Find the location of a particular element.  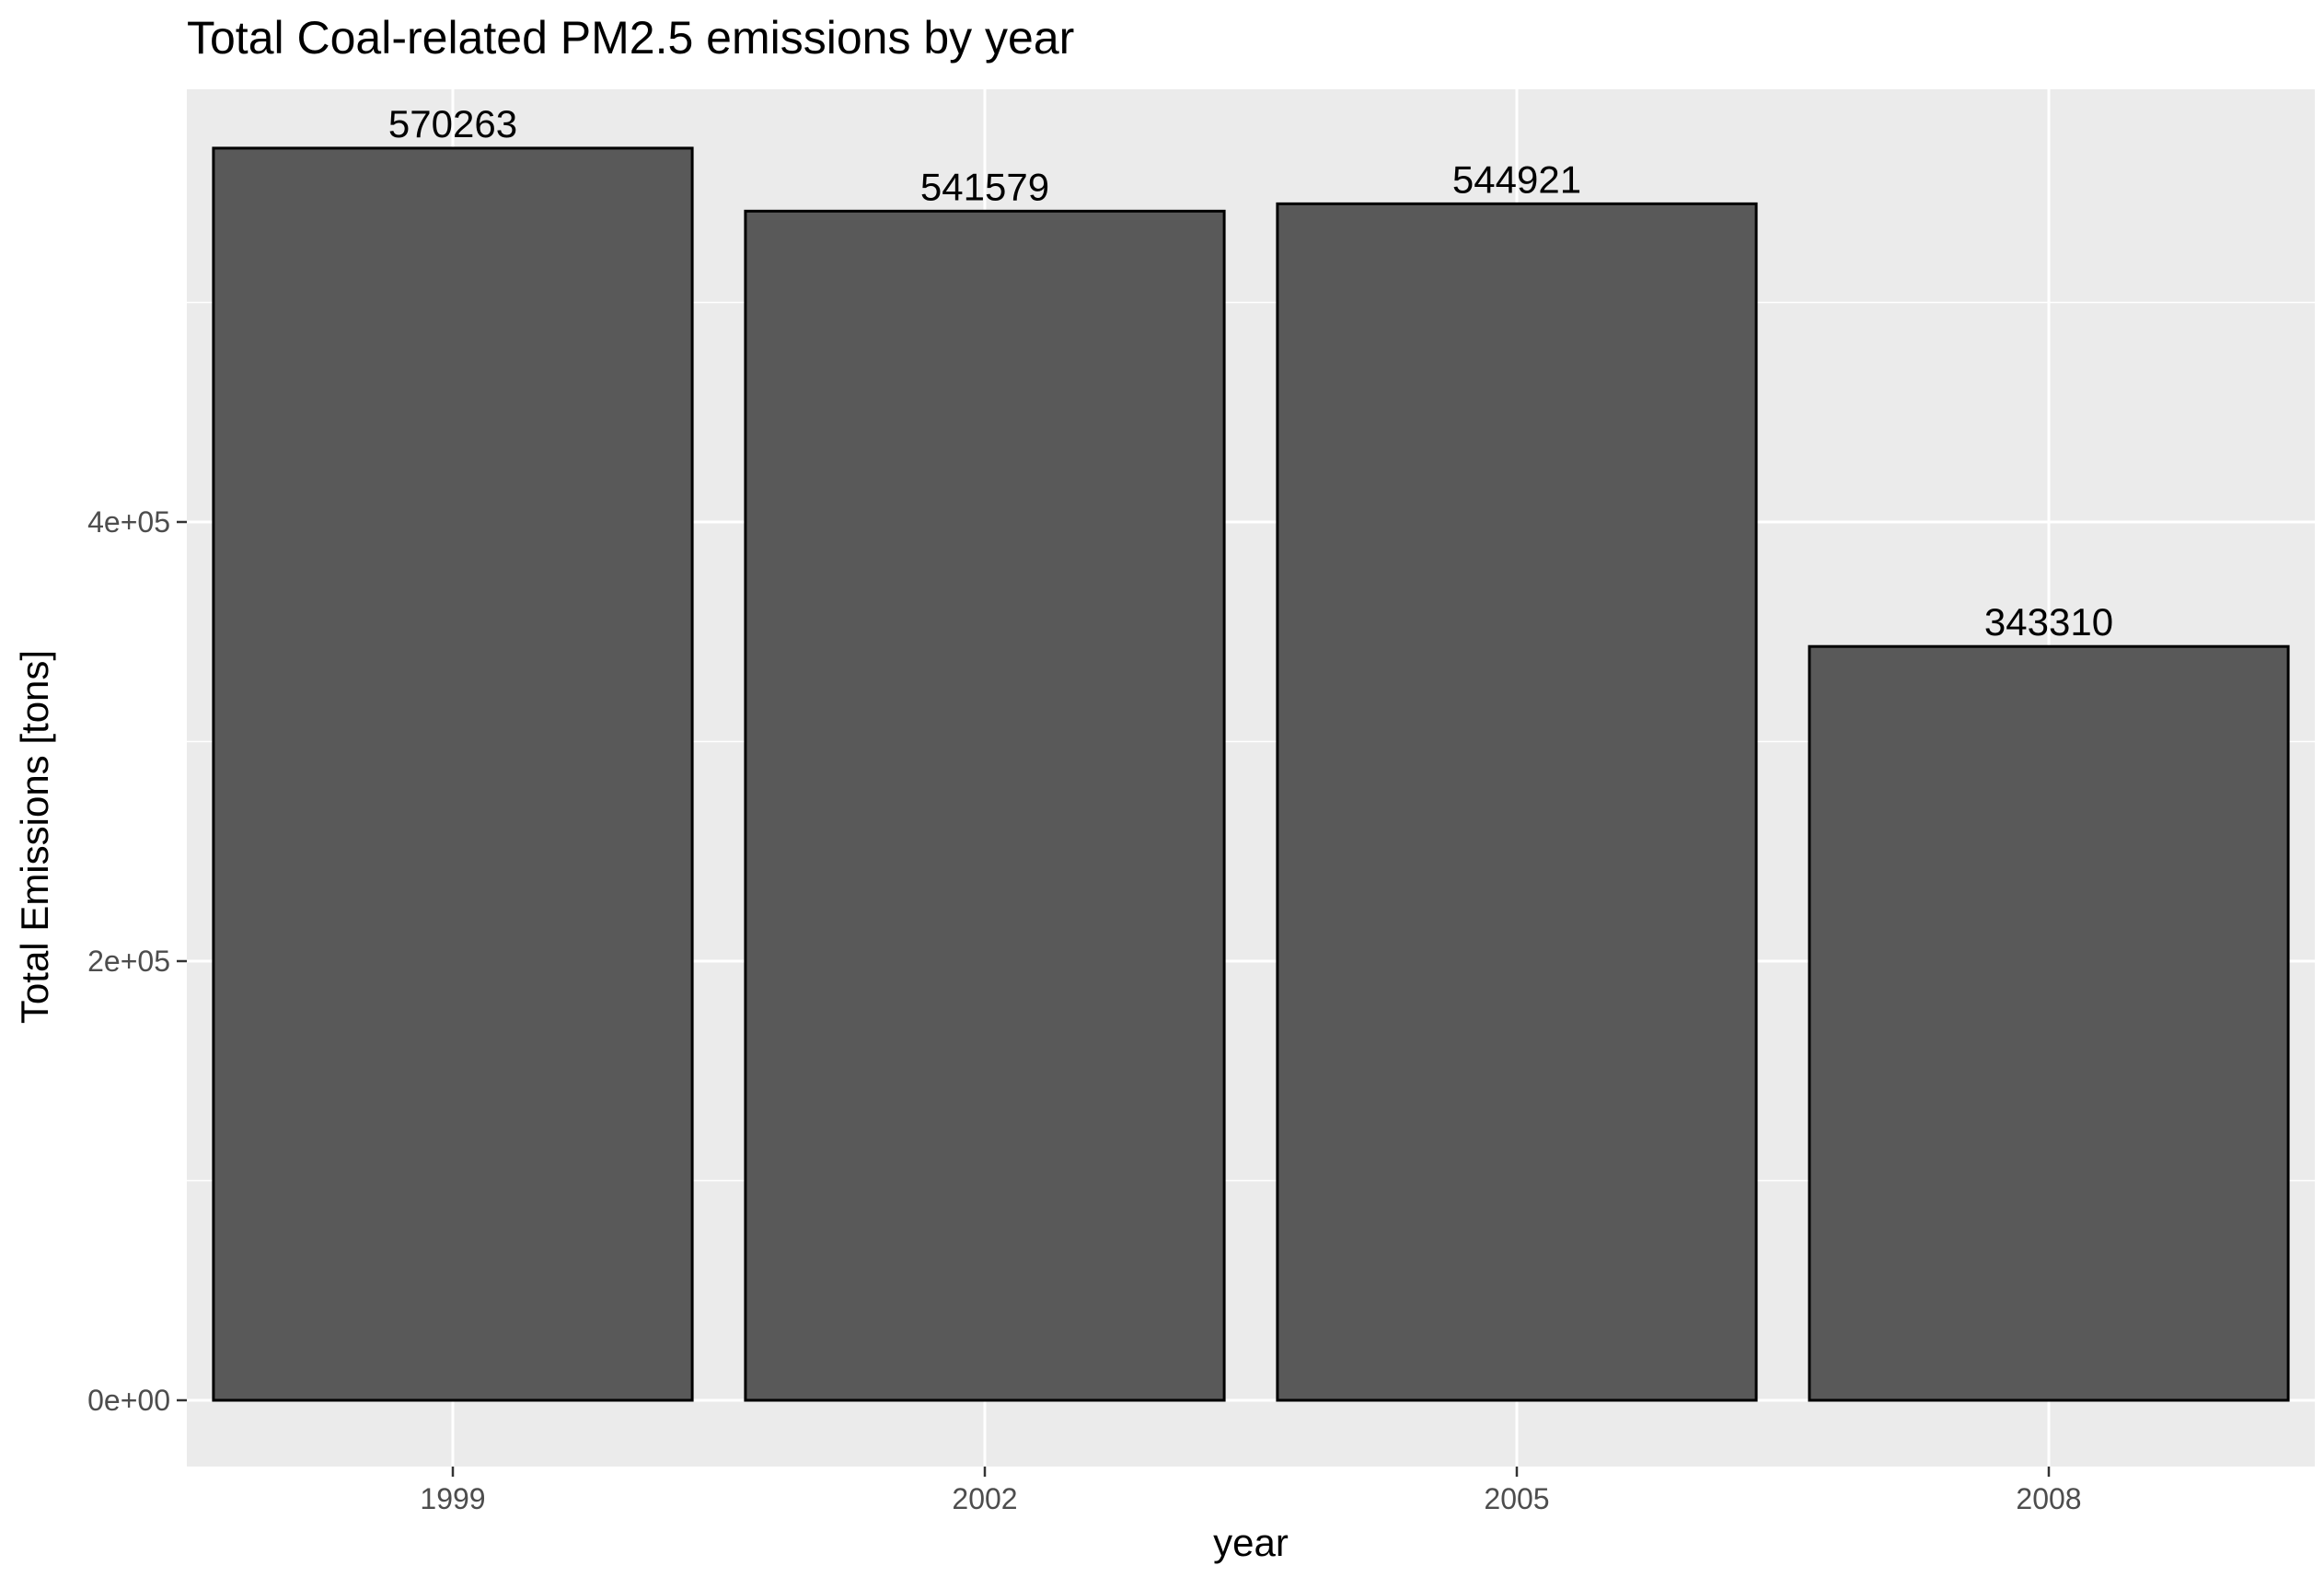

x-tick-label-2005: 2005 is located at coordinates (1516, 1498).